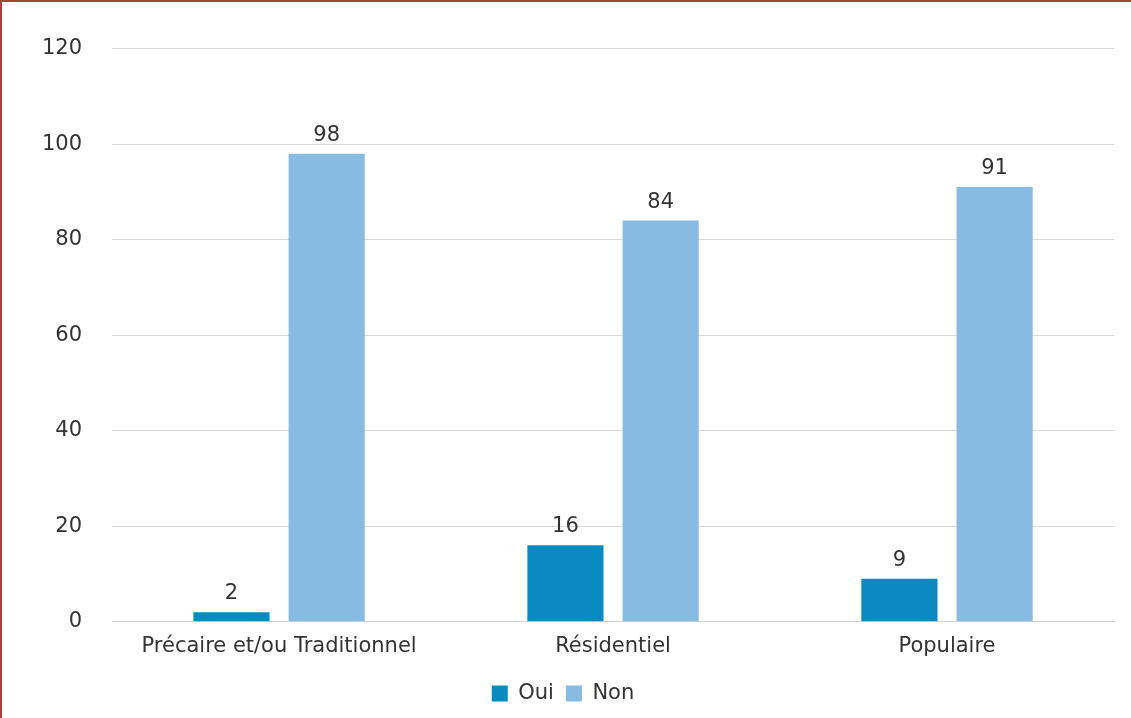 This screenshot has height=718, width=1131. What do you see at coordinates (69, 429) in the screenshot?
I see `y-tick-label: 40` at bounding box center [69, 429].